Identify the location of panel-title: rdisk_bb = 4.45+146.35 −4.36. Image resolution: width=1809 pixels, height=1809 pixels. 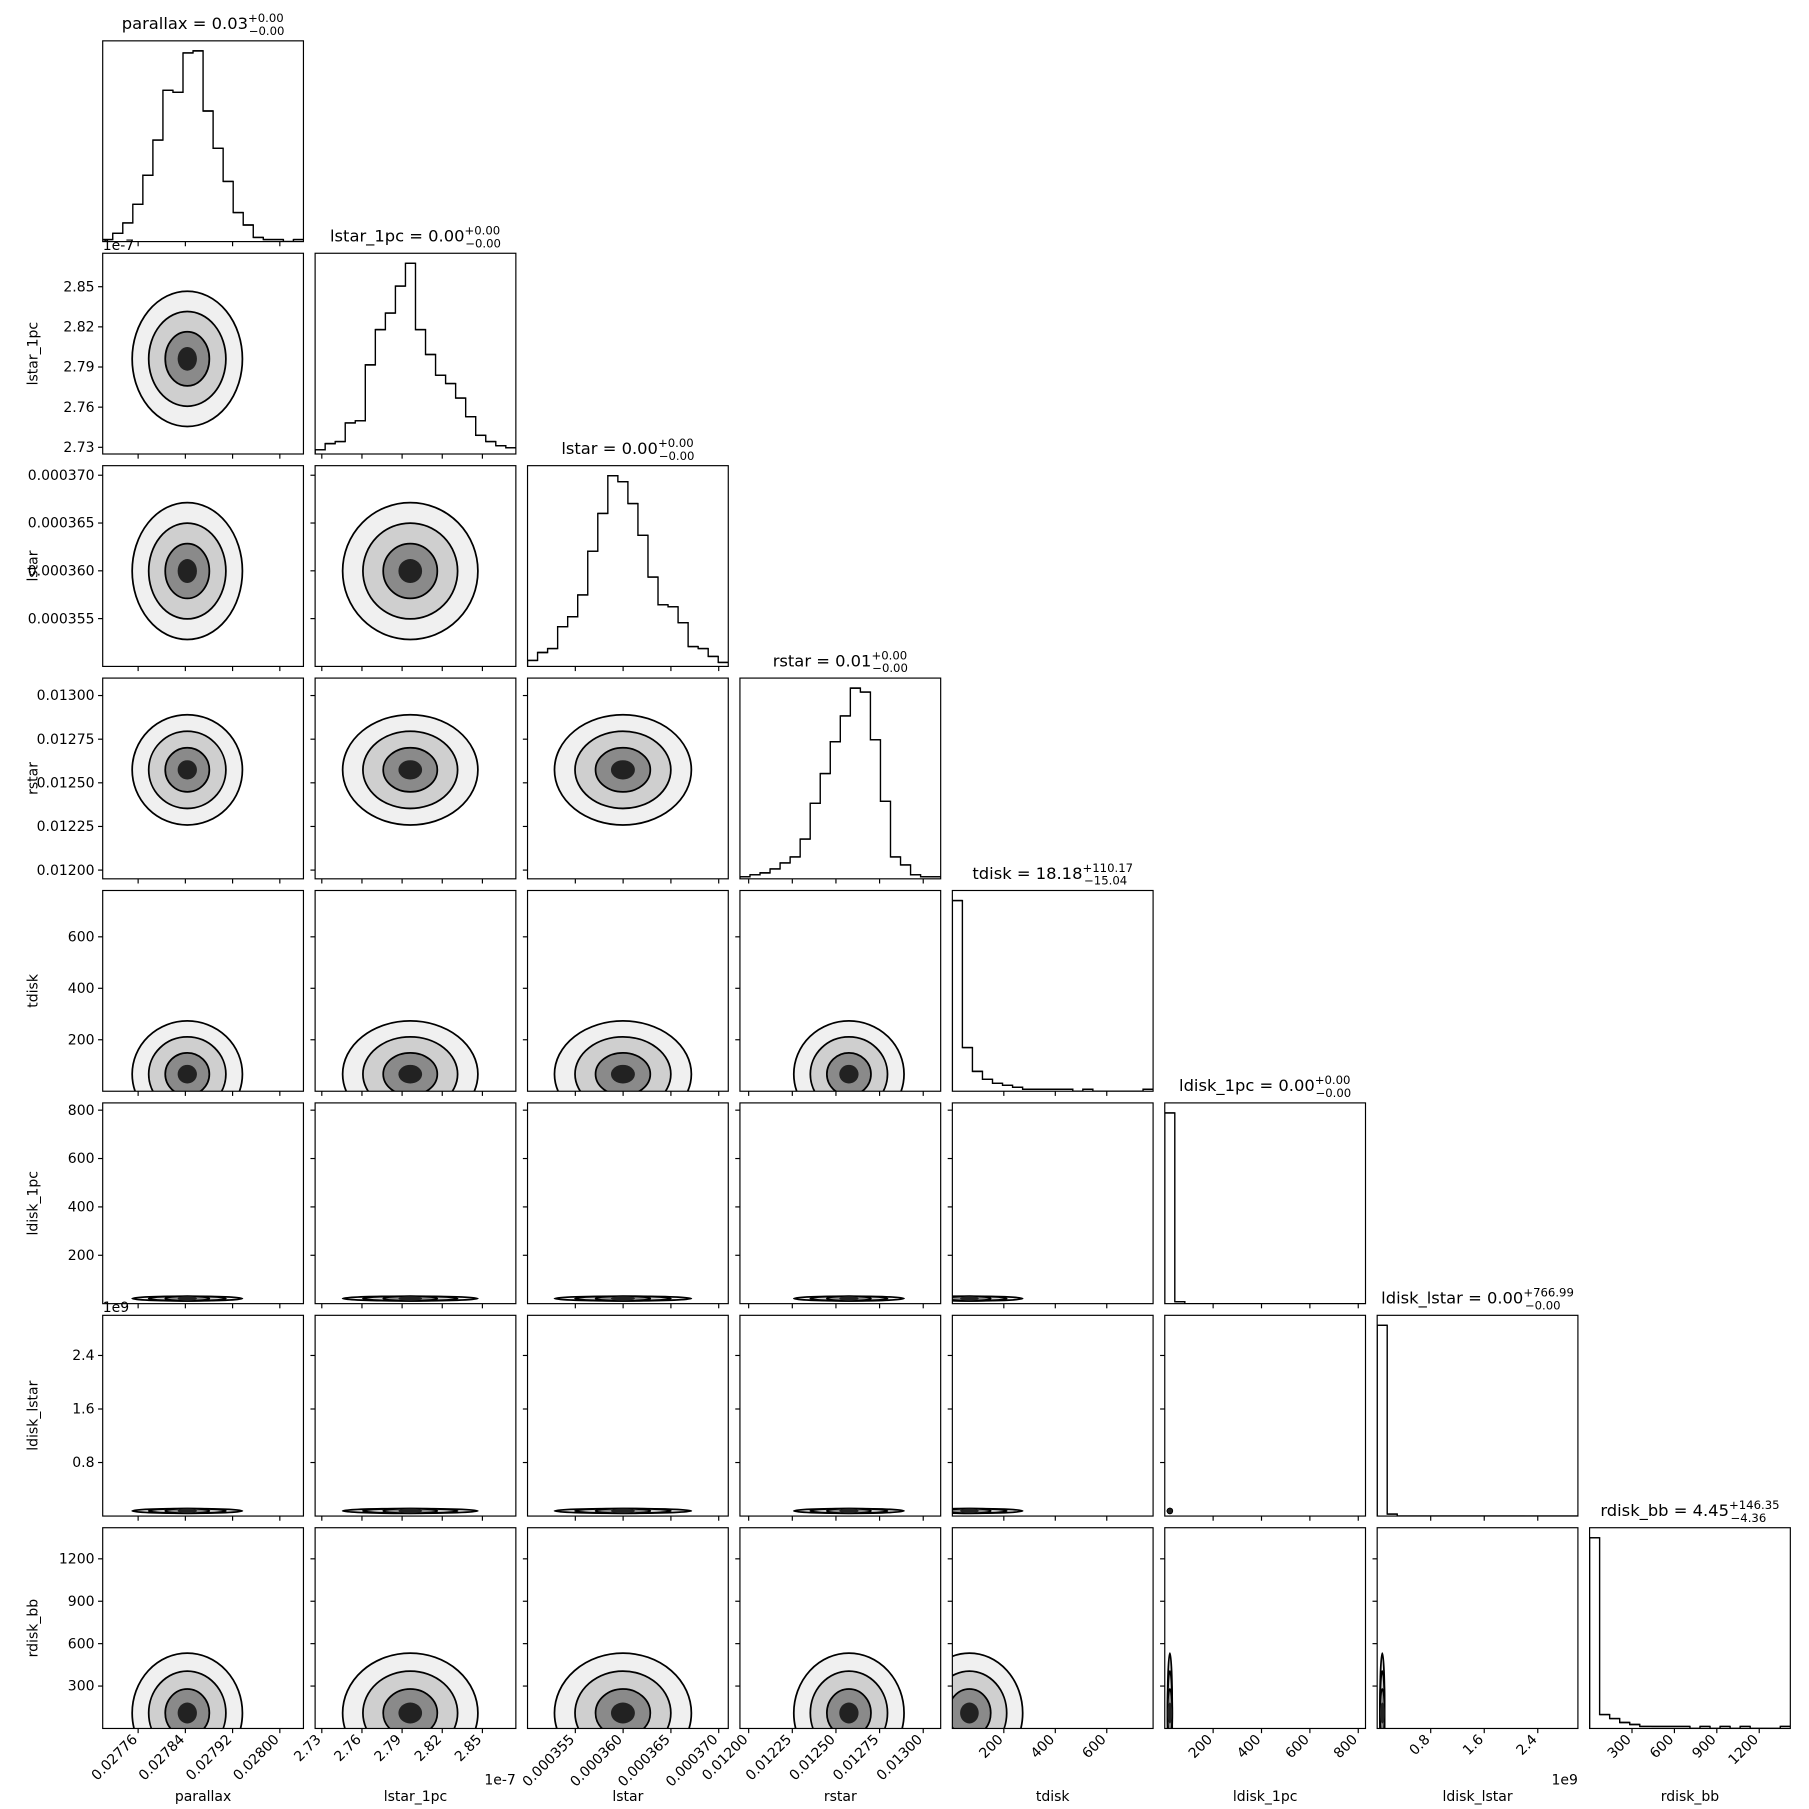
(1689, 1511).